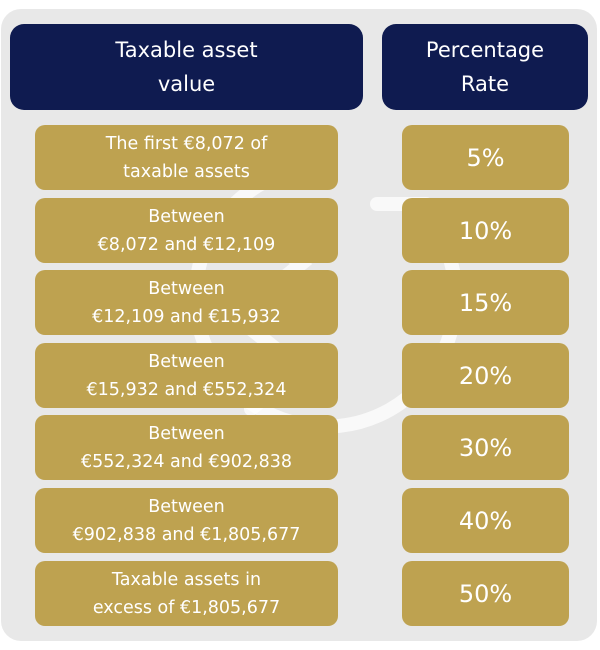 Image resolution: width=600 pixels, height=650 pixels. I want to click on rate-cell: 30%, so click(485, 447).